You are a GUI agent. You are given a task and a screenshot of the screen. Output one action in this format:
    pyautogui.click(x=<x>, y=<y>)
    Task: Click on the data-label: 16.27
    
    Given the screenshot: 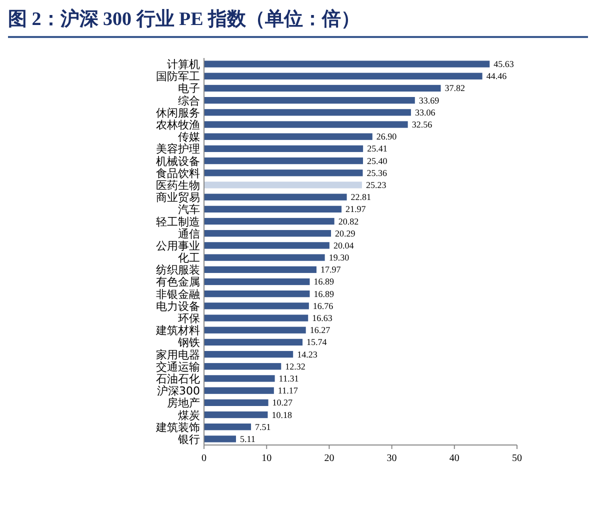 What is the action you would take?
    pyautogui.click(x=320, y=330)
    